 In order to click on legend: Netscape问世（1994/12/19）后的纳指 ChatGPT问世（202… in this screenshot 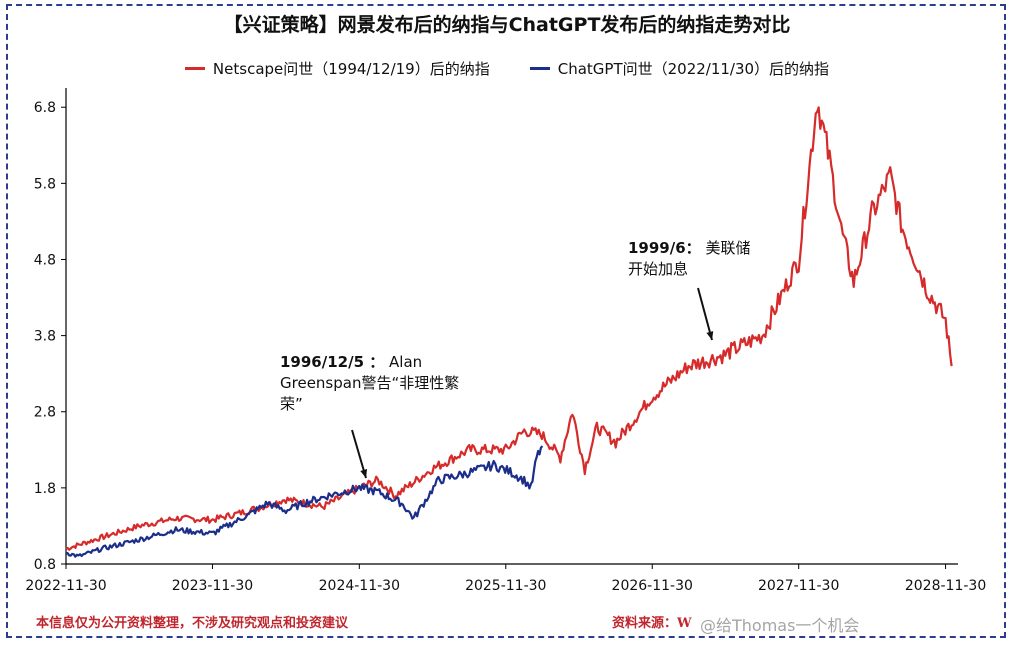, I will do `click(507, 68)`.